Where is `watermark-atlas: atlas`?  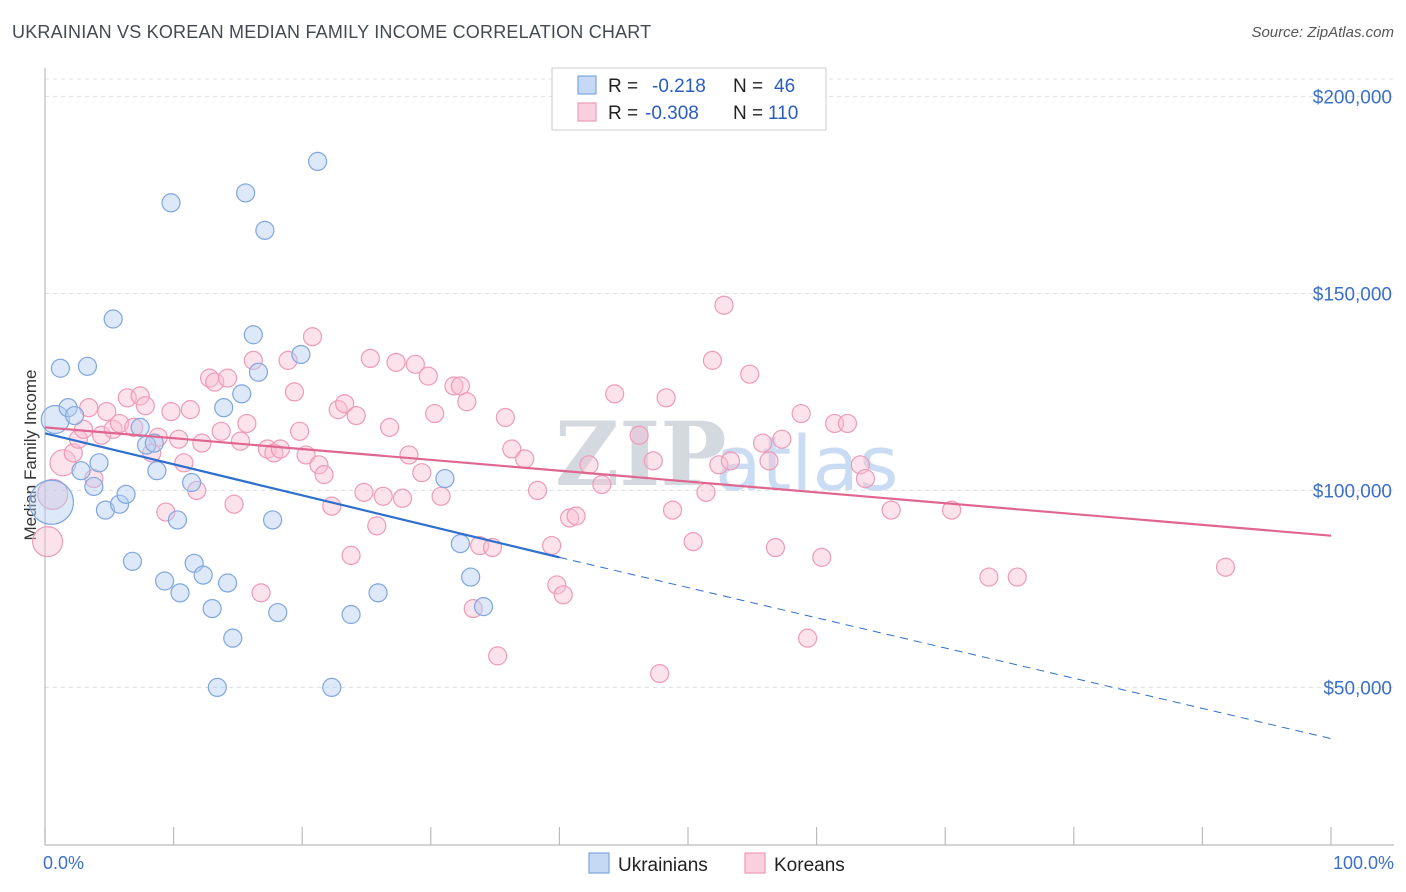
watermark-atlas: atlas is located at coordinates (807, 463).